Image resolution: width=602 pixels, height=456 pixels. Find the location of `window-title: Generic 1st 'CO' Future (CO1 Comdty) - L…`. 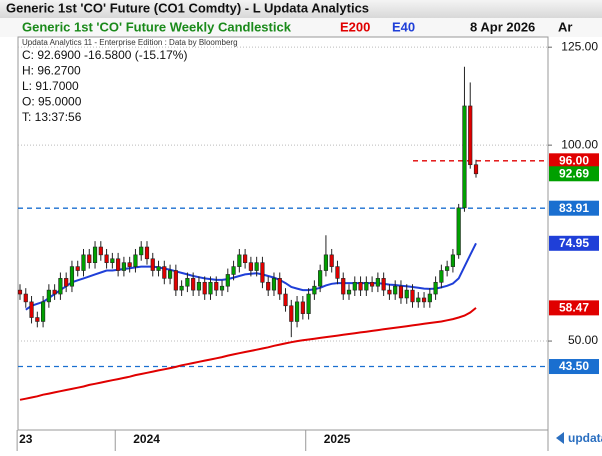

window-title: Generic 1st 'CO' Future (CO1 Comdty) - L… is located at coordinates (187, 7).